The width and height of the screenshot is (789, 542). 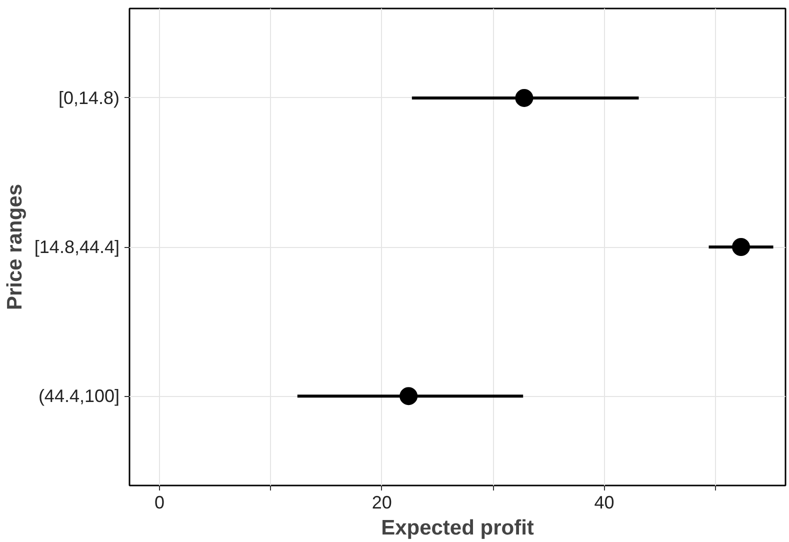 What do you see at coordinates (77, 247) in the screenshot?
I see `y-tick-label: [14.8,44.4]` at bounding box center [77, 247].